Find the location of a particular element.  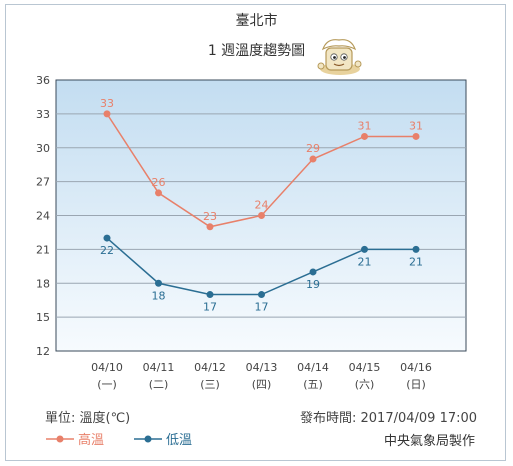

chart-subtitle: 1 週溫度趨勢圖 is located at coordinates (256, 51).